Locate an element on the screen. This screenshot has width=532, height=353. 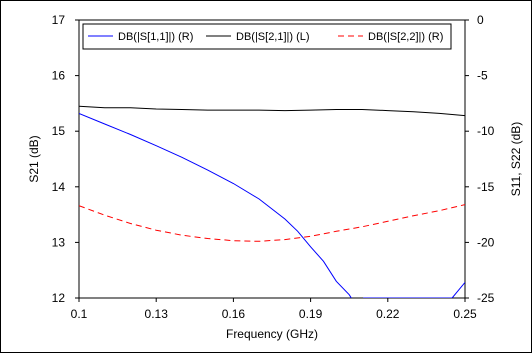
legend-entry-3: DB(|S[2,2]|) (R) is located at coordinates (405, 37).